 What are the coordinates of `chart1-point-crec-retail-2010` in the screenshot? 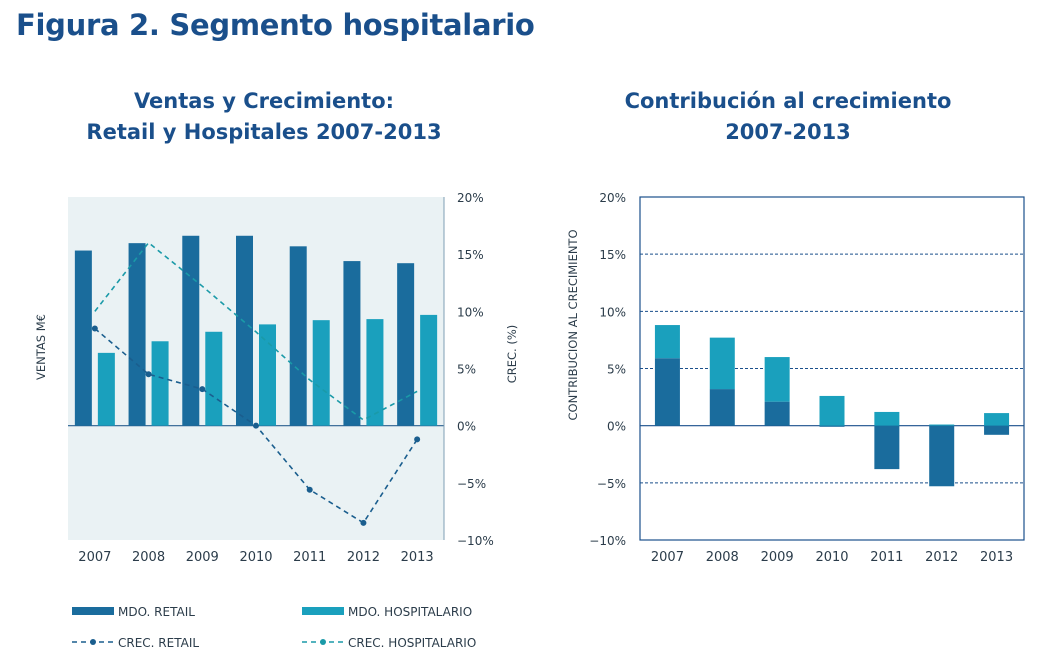 It's located at (256, 425).